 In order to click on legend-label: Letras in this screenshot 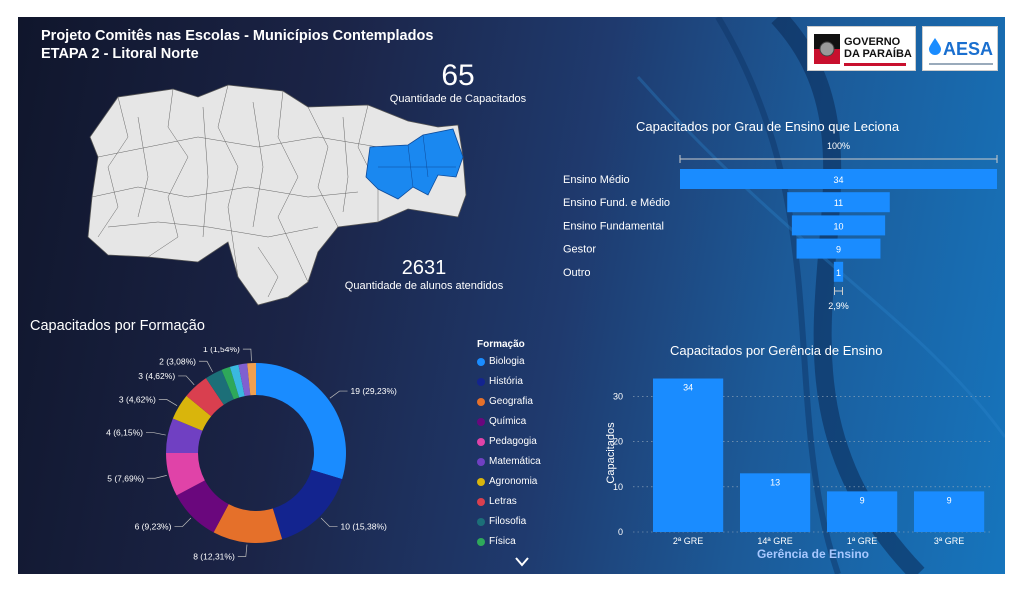, I will do `click(503, 501)`.